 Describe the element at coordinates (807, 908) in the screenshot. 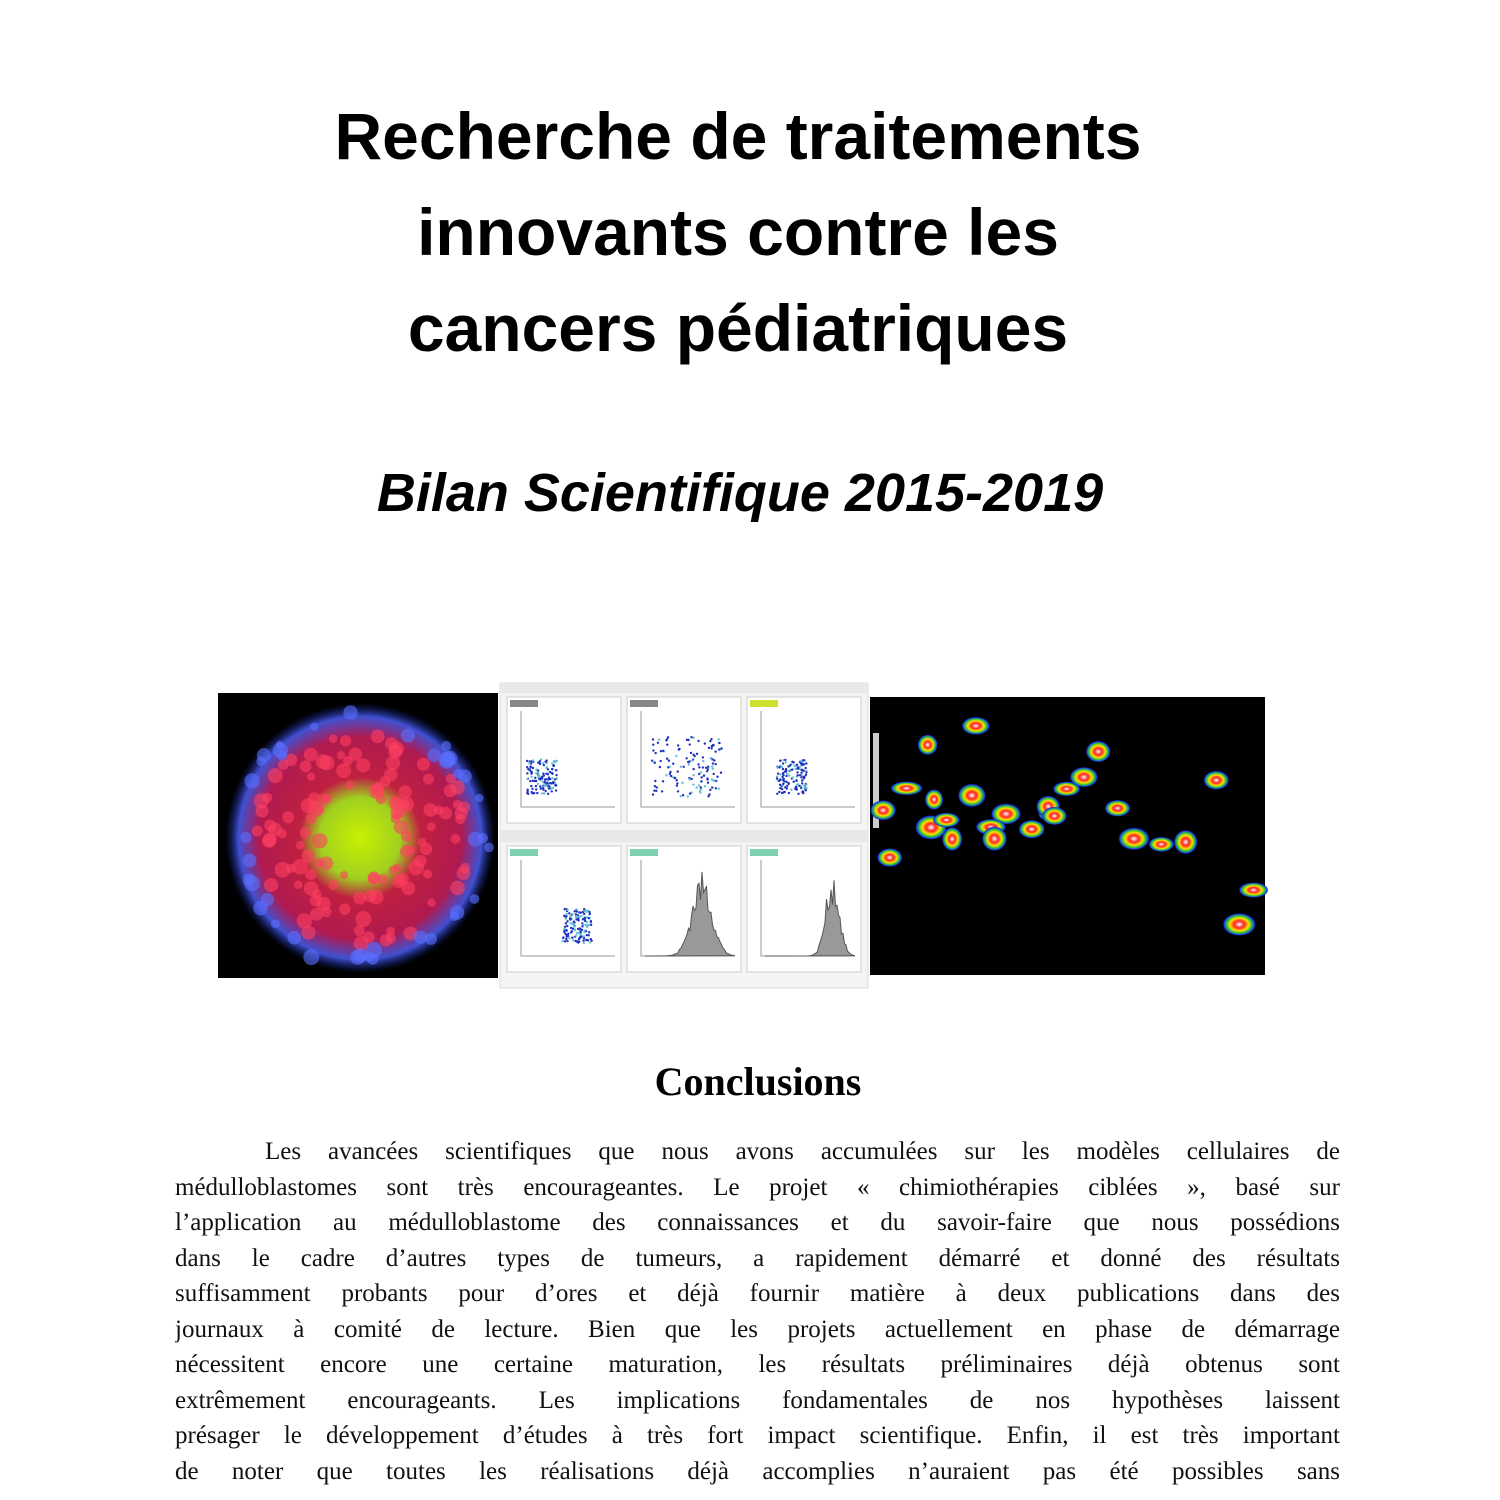

I see `axes` at that location.